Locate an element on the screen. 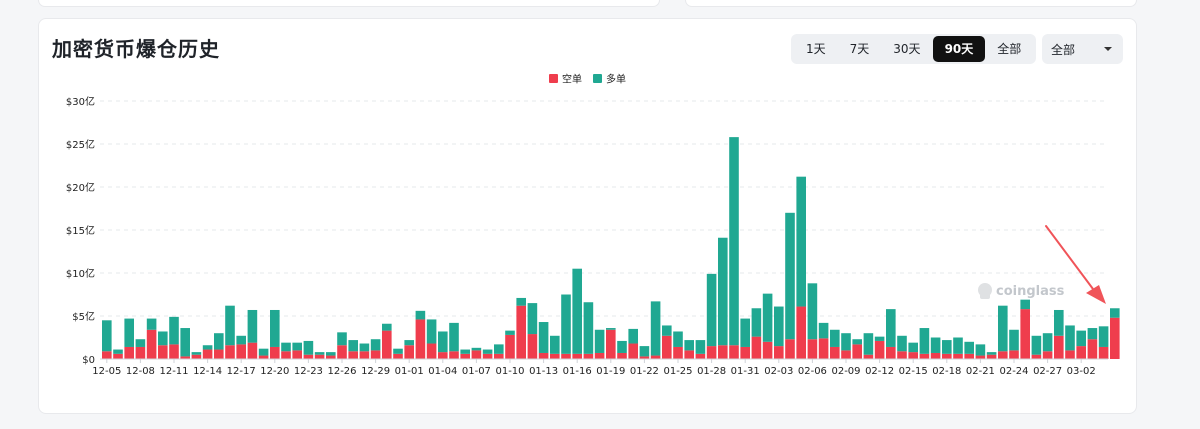  x-tick-label: 02-09 is located at coordinates (845, 371).